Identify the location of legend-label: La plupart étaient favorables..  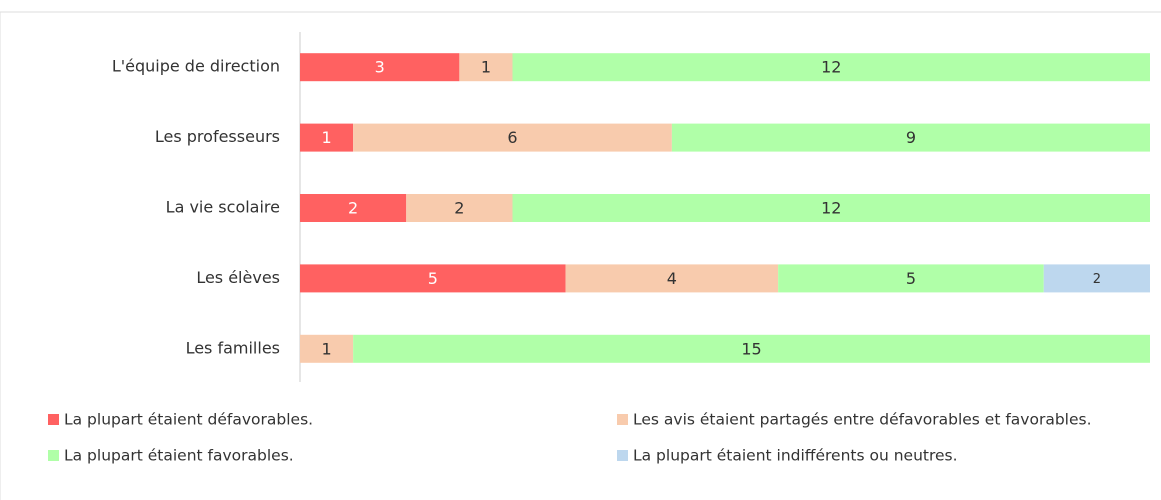
(179, 456).